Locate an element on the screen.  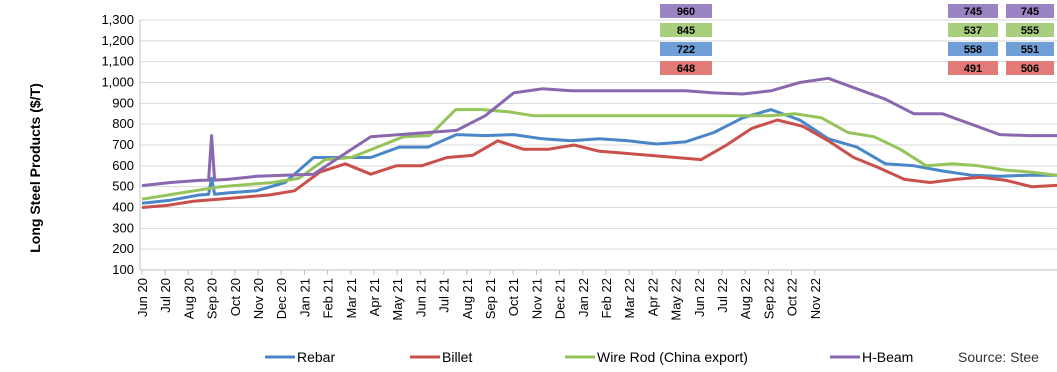
y-tick-label: 100 is located at coordinates (123, 269).